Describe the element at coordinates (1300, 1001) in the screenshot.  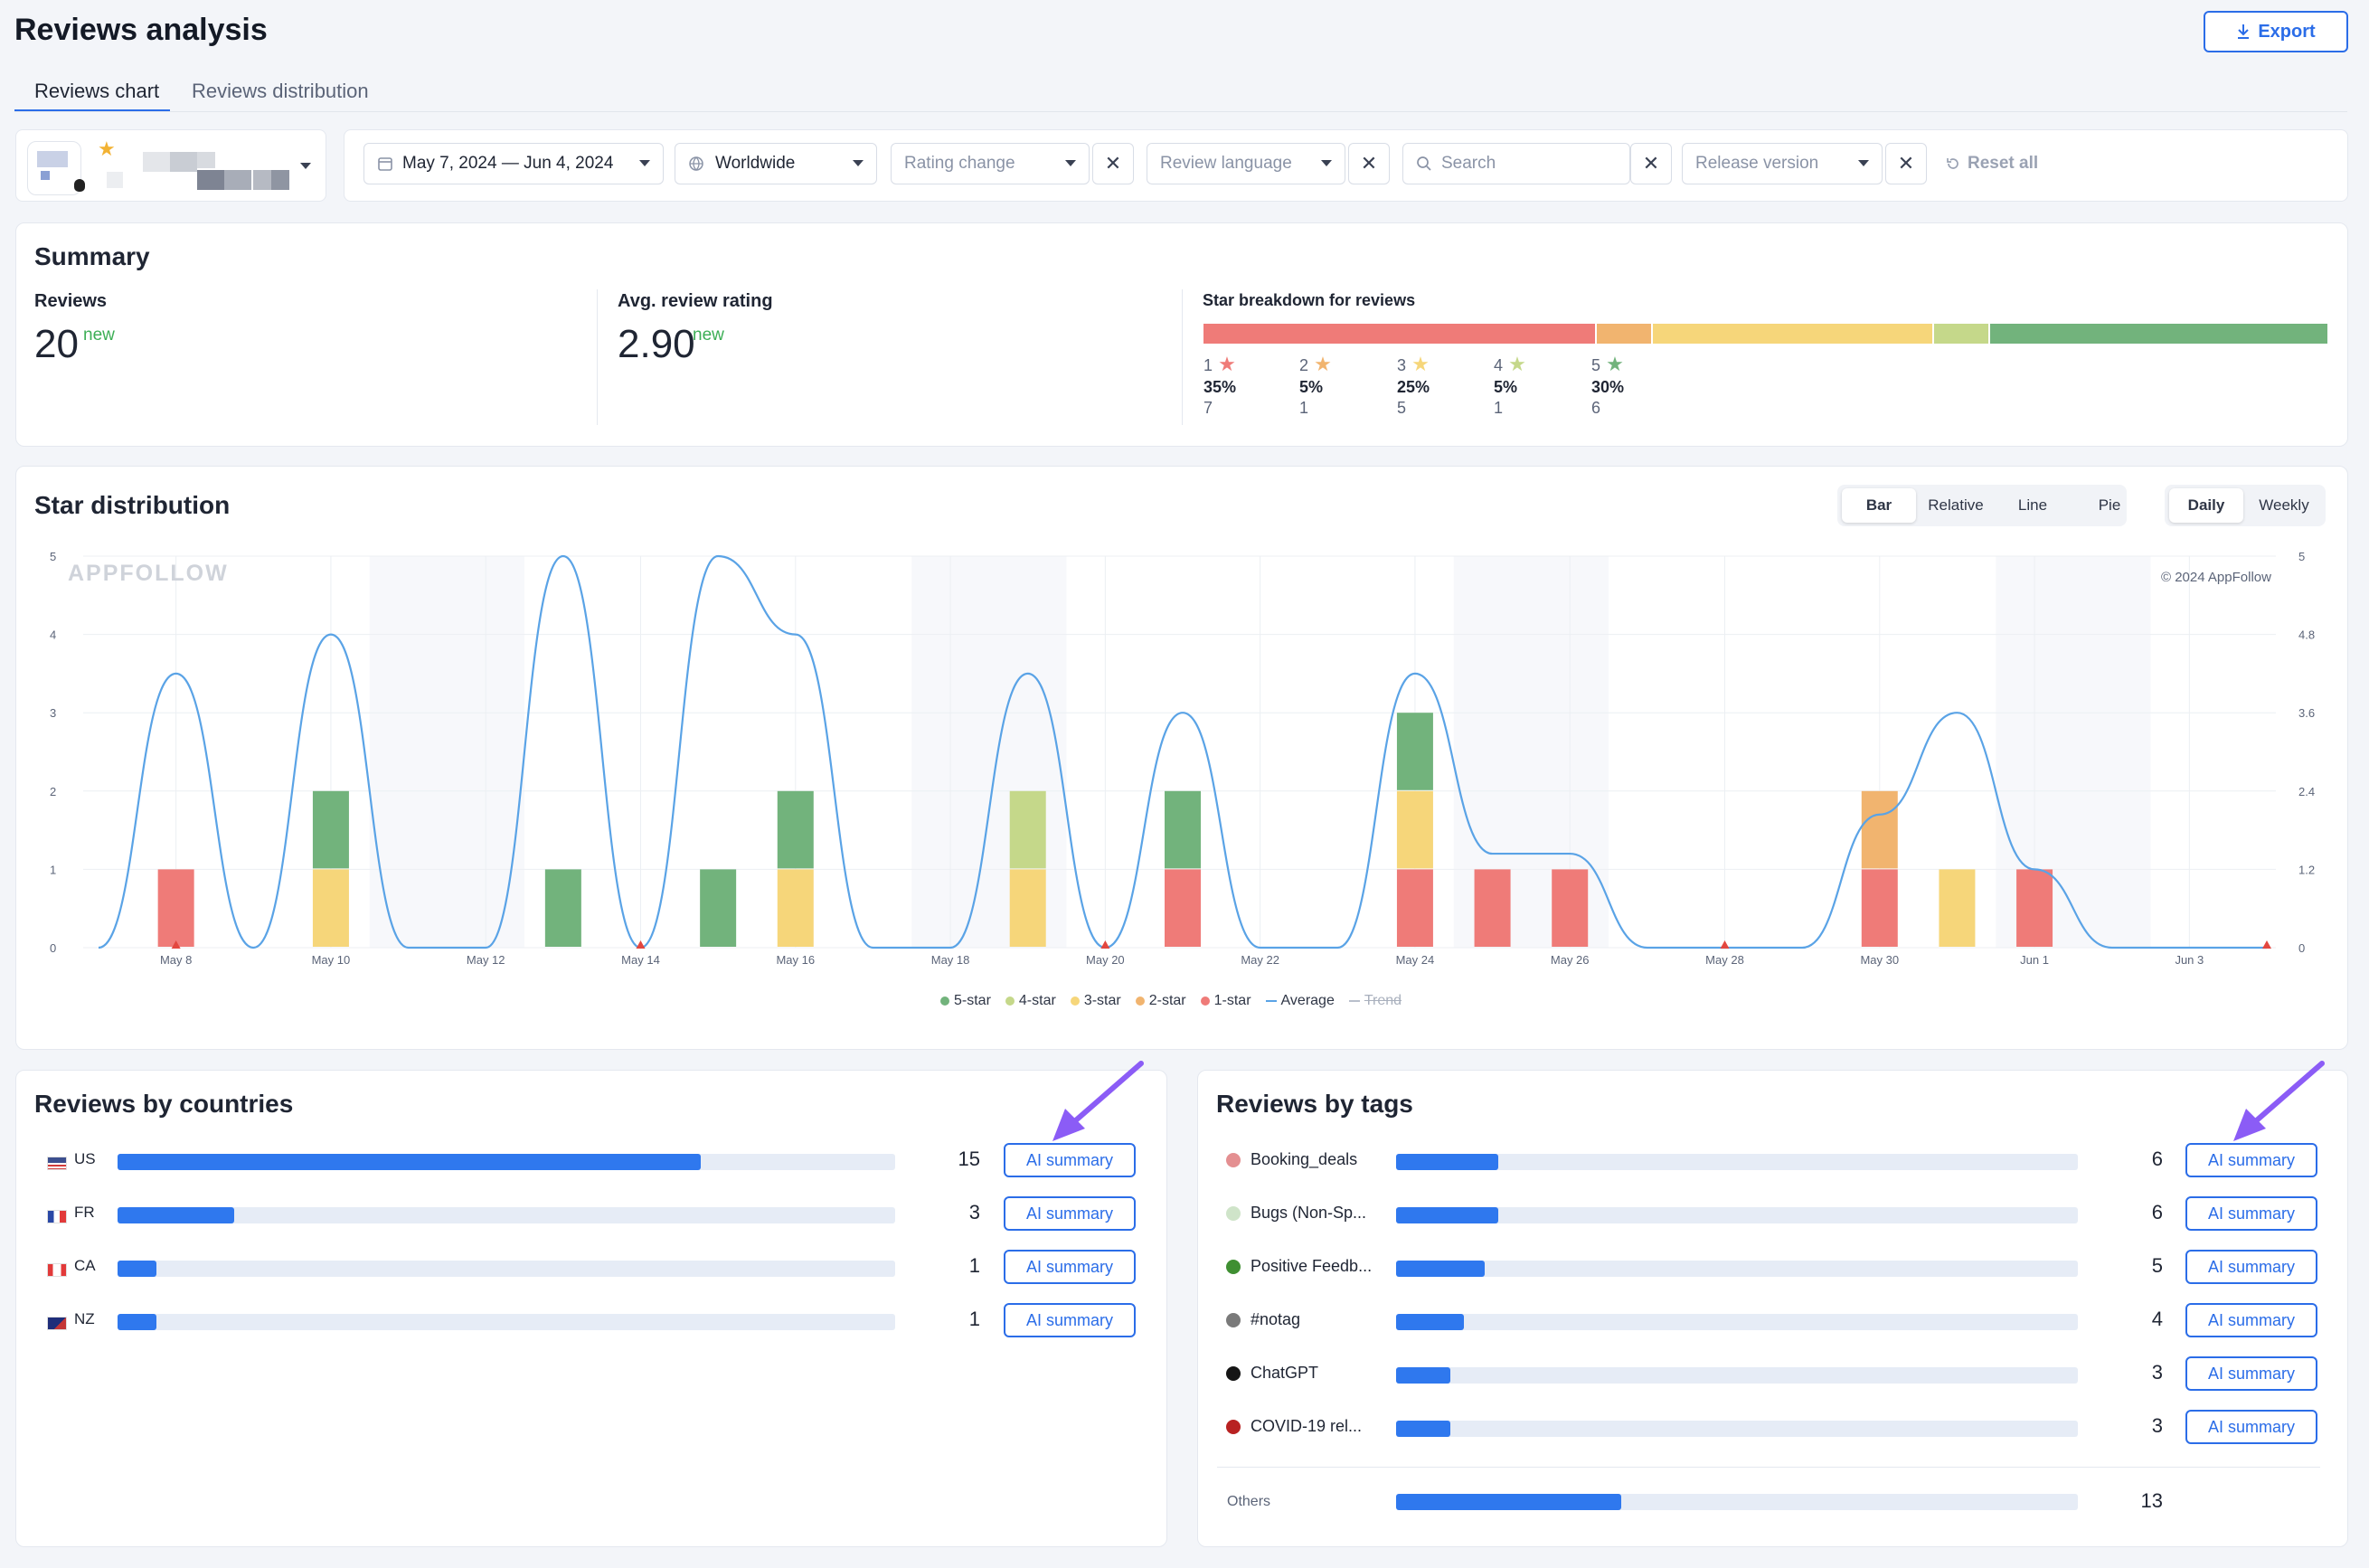
I see `legend-item: Average` at that location.